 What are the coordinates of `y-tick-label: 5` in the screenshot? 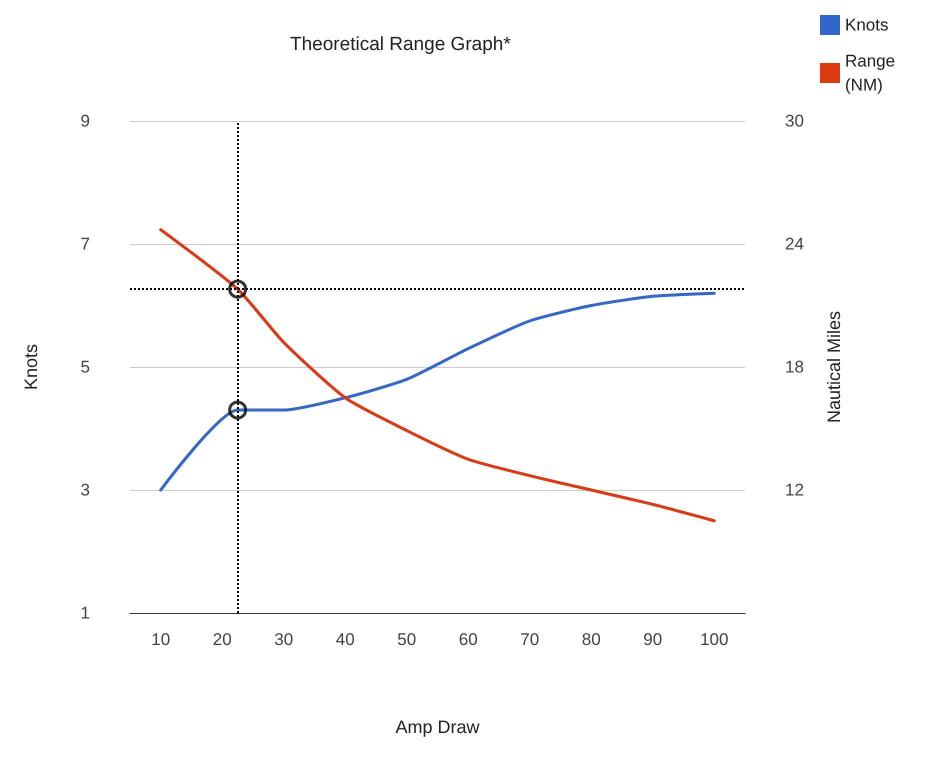 It's located at (85, 367).